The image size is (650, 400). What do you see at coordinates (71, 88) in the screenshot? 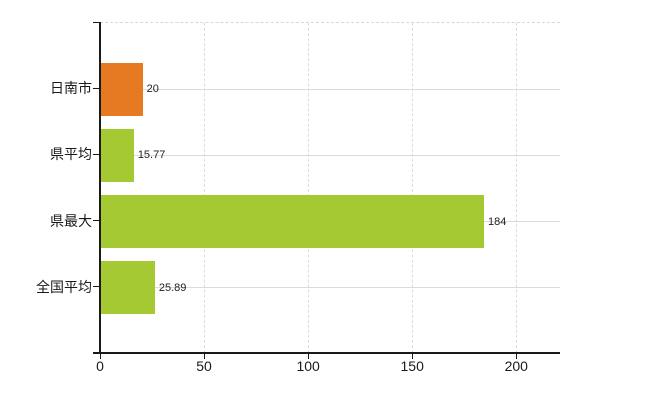
I see `category-label-0: 日南市` at bounding box center [71, 88].